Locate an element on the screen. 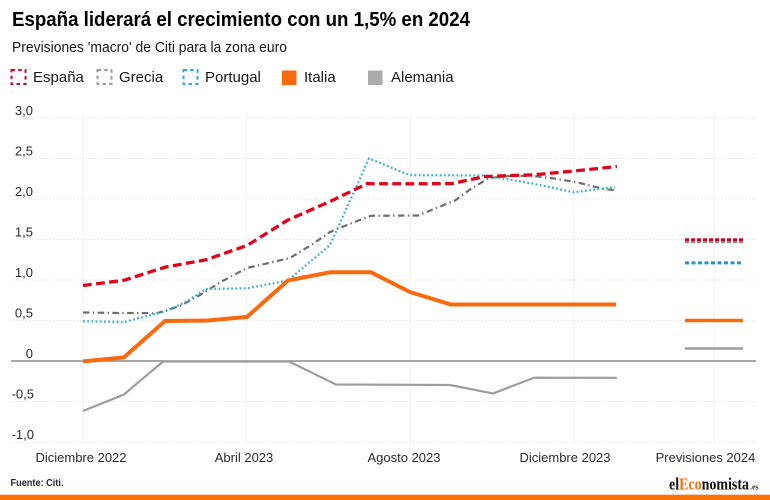  svg-text: .es is located at coordinates (754, 487).